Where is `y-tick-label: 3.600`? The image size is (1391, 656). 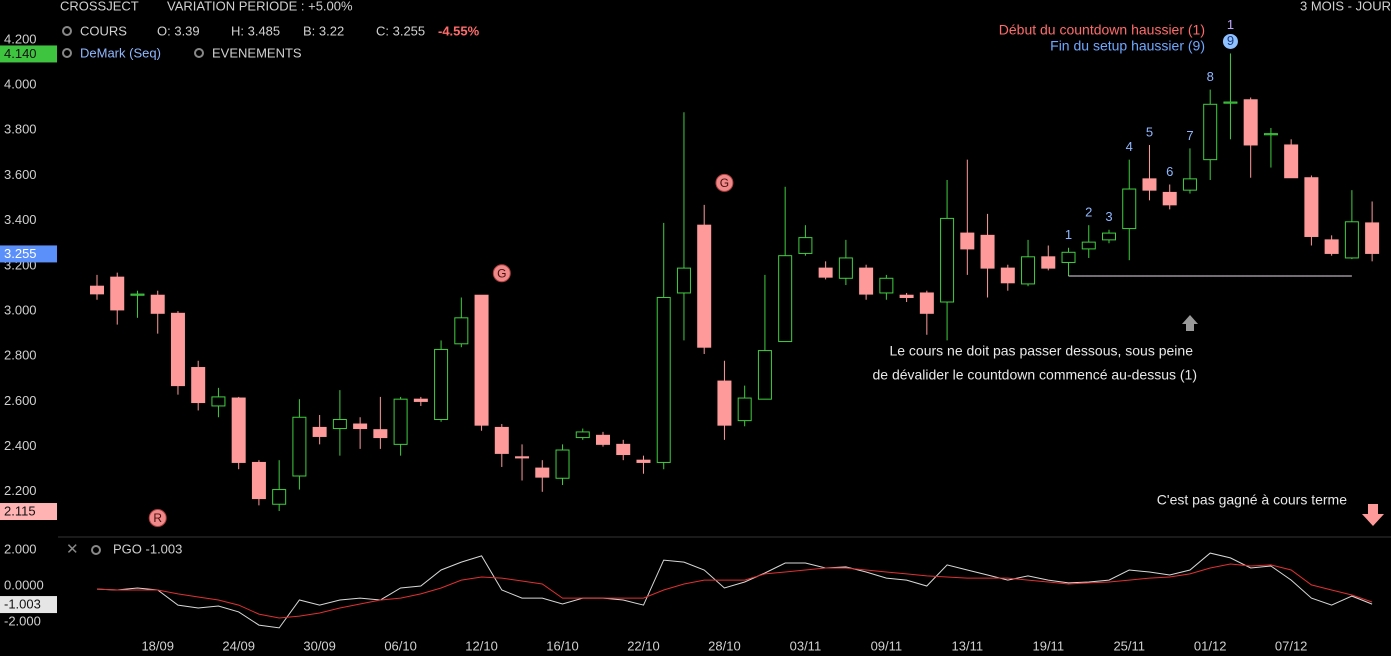 y-tick-label: 3.600 is located at coordinates (20, 174).